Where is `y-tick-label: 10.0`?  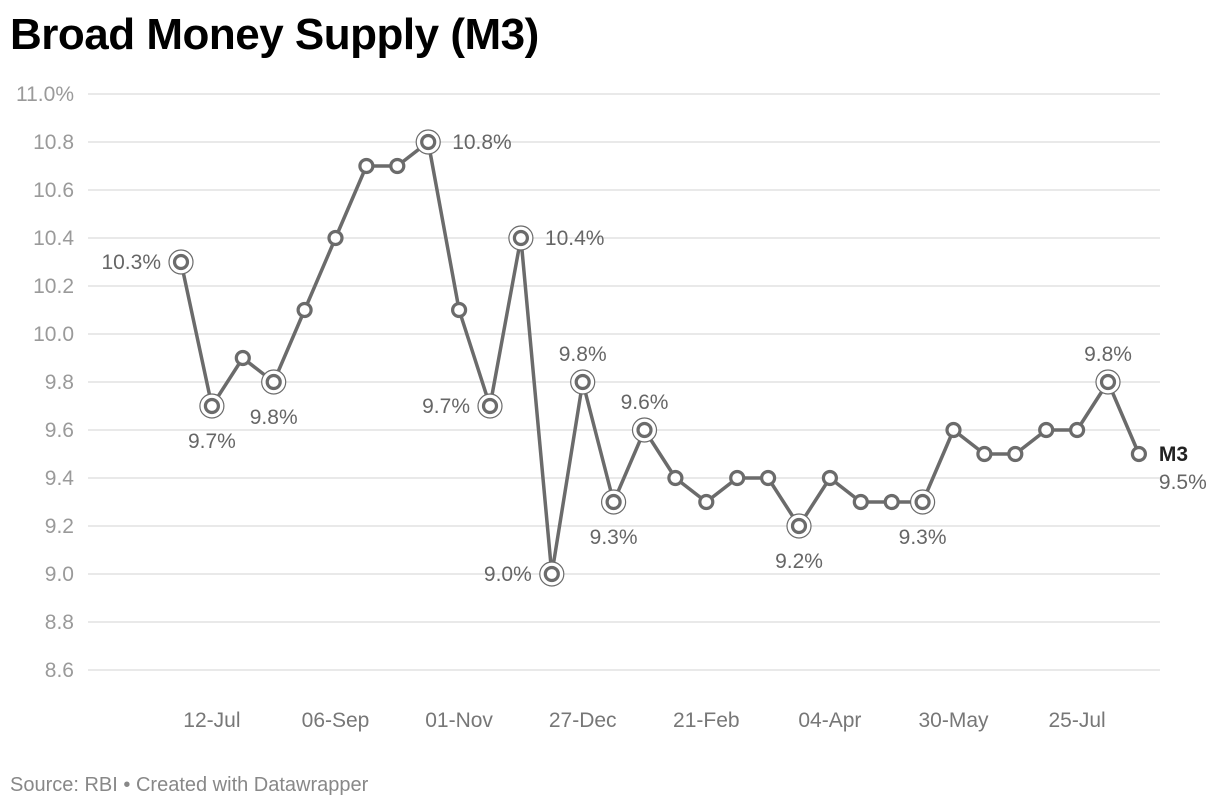
y-tick-label: 10.0 is located at coordinates (53, 334).